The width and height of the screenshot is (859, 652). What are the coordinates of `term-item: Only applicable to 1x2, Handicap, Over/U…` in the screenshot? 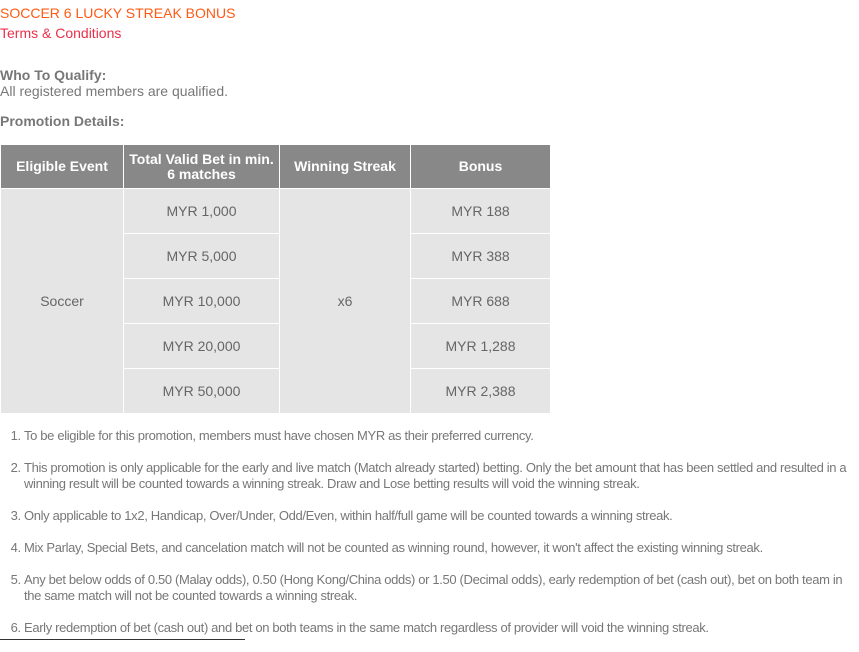 It's located at (439, 516).